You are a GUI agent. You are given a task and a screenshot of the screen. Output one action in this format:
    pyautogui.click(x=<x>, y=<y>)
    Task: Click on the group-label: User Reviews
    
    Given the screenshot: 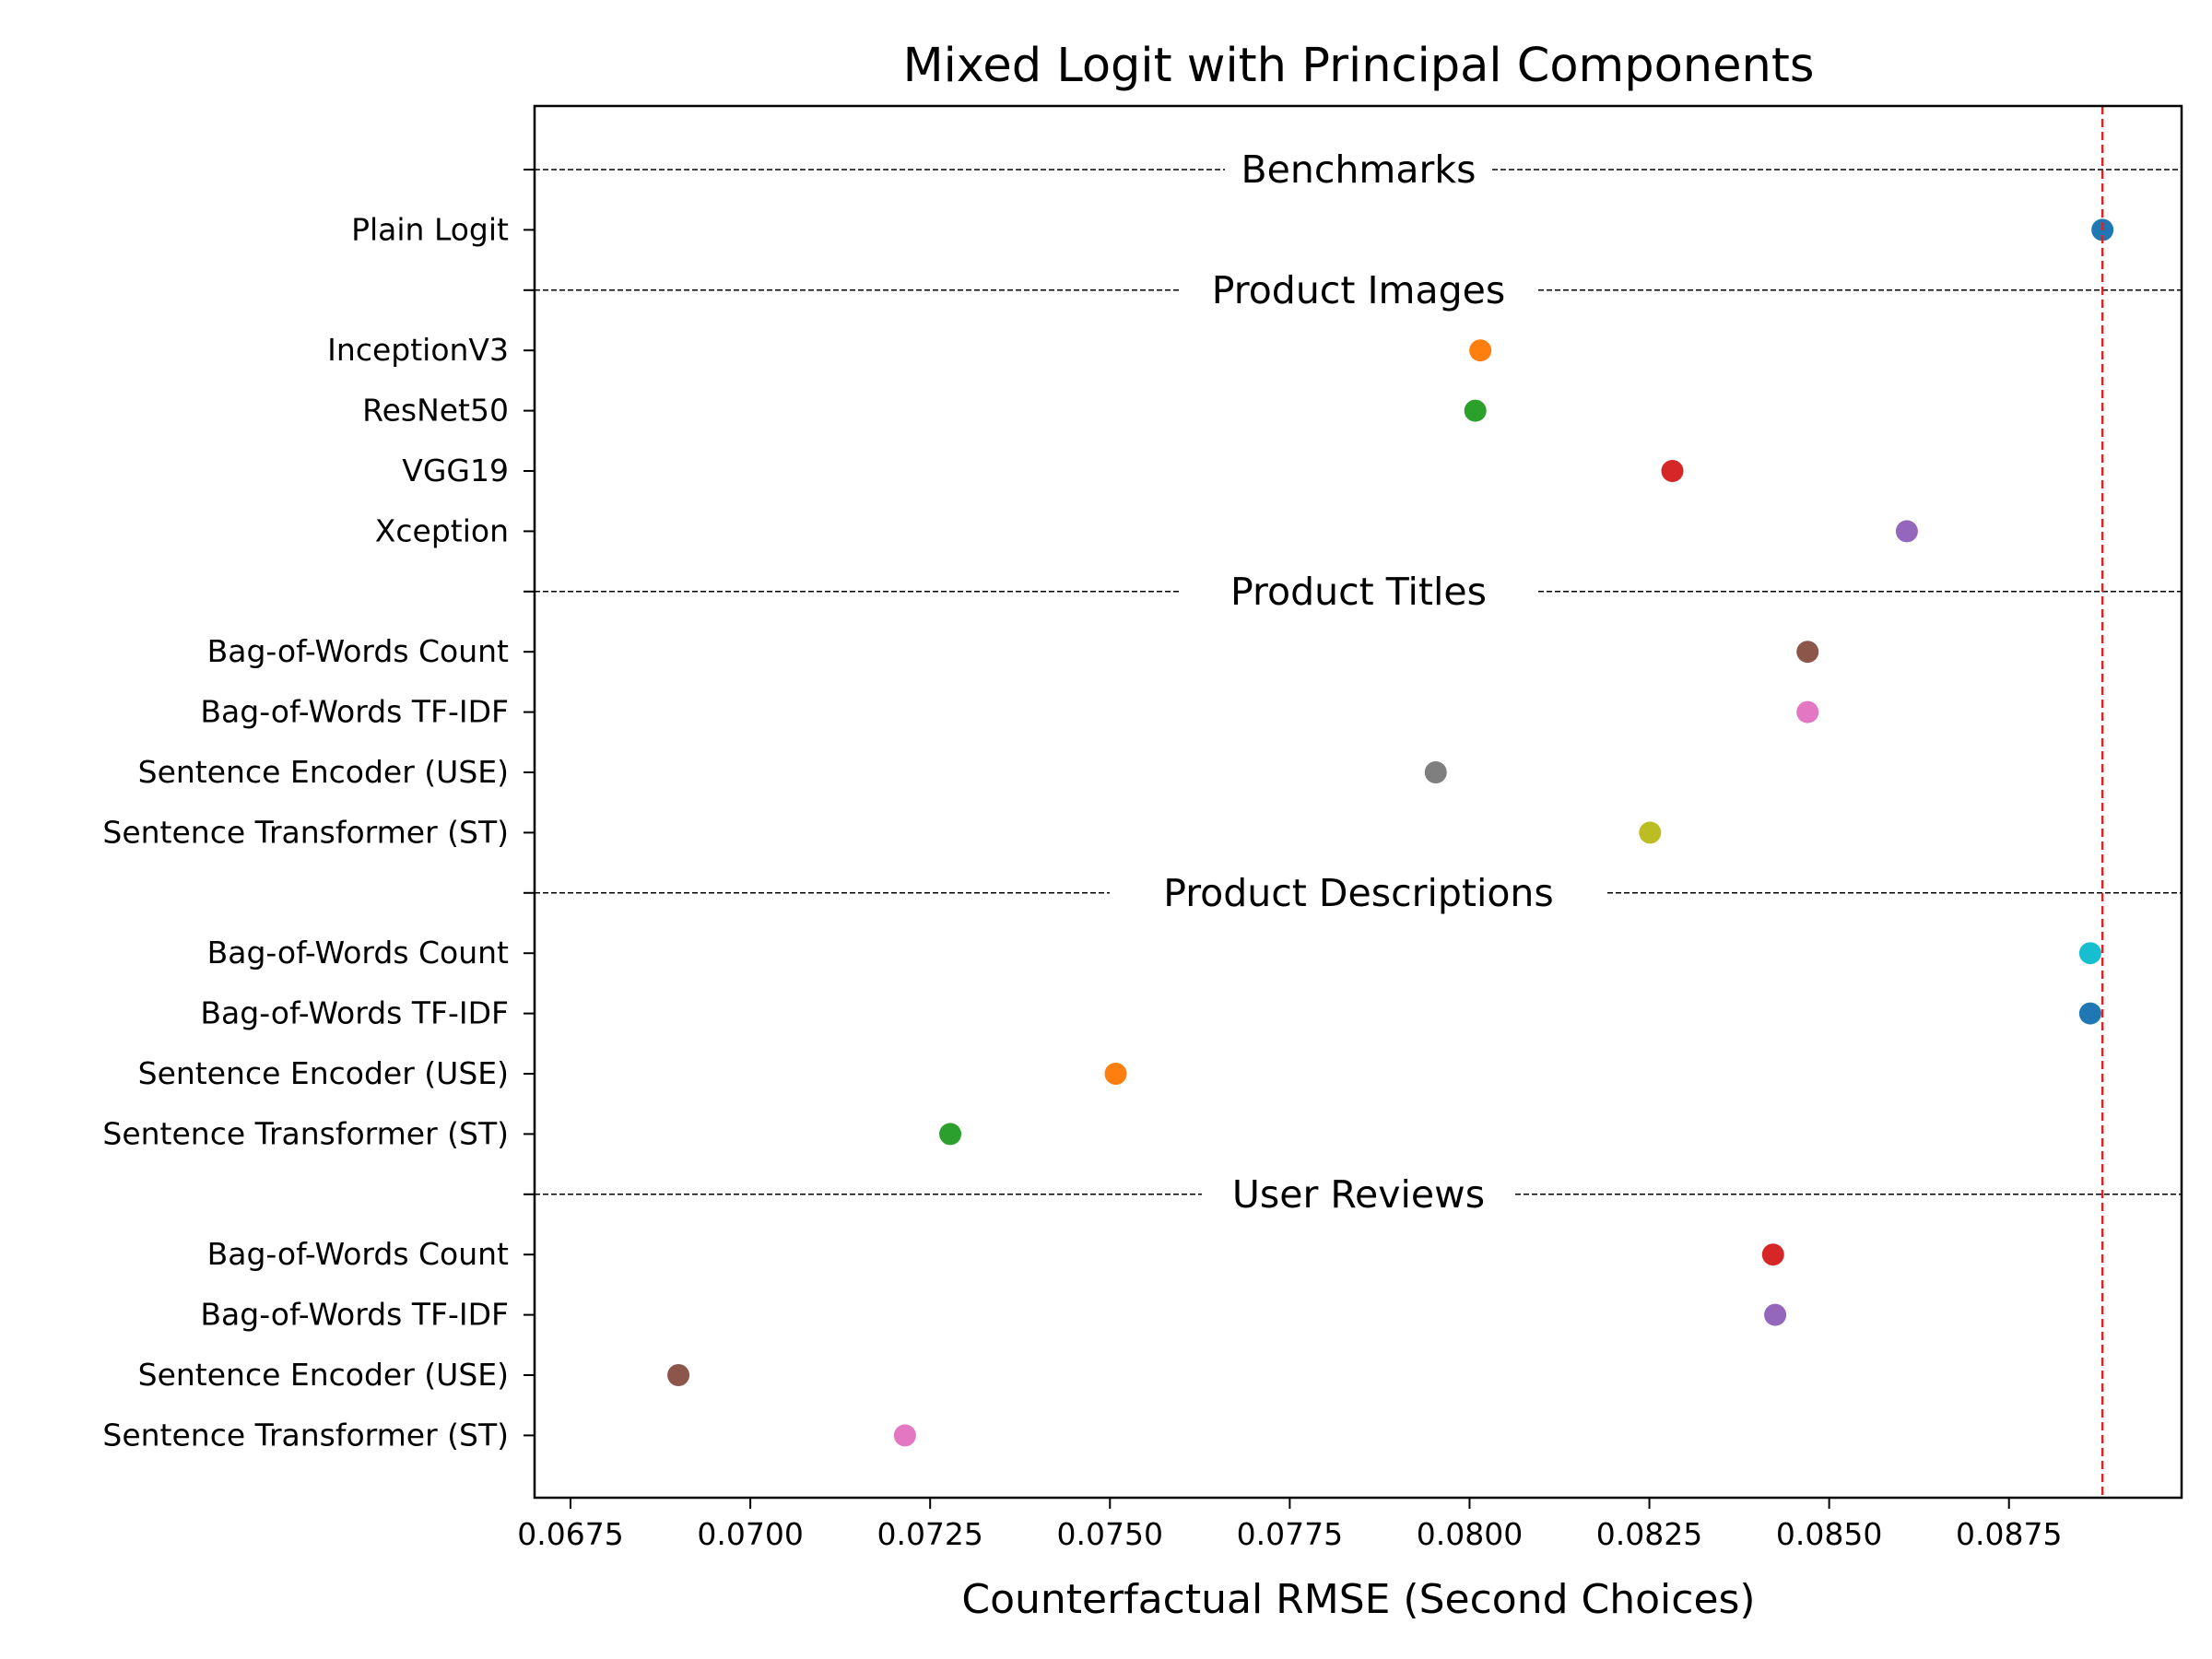 What is the action you would take?
    pyautogui.click(x=1358, y=1194)
    